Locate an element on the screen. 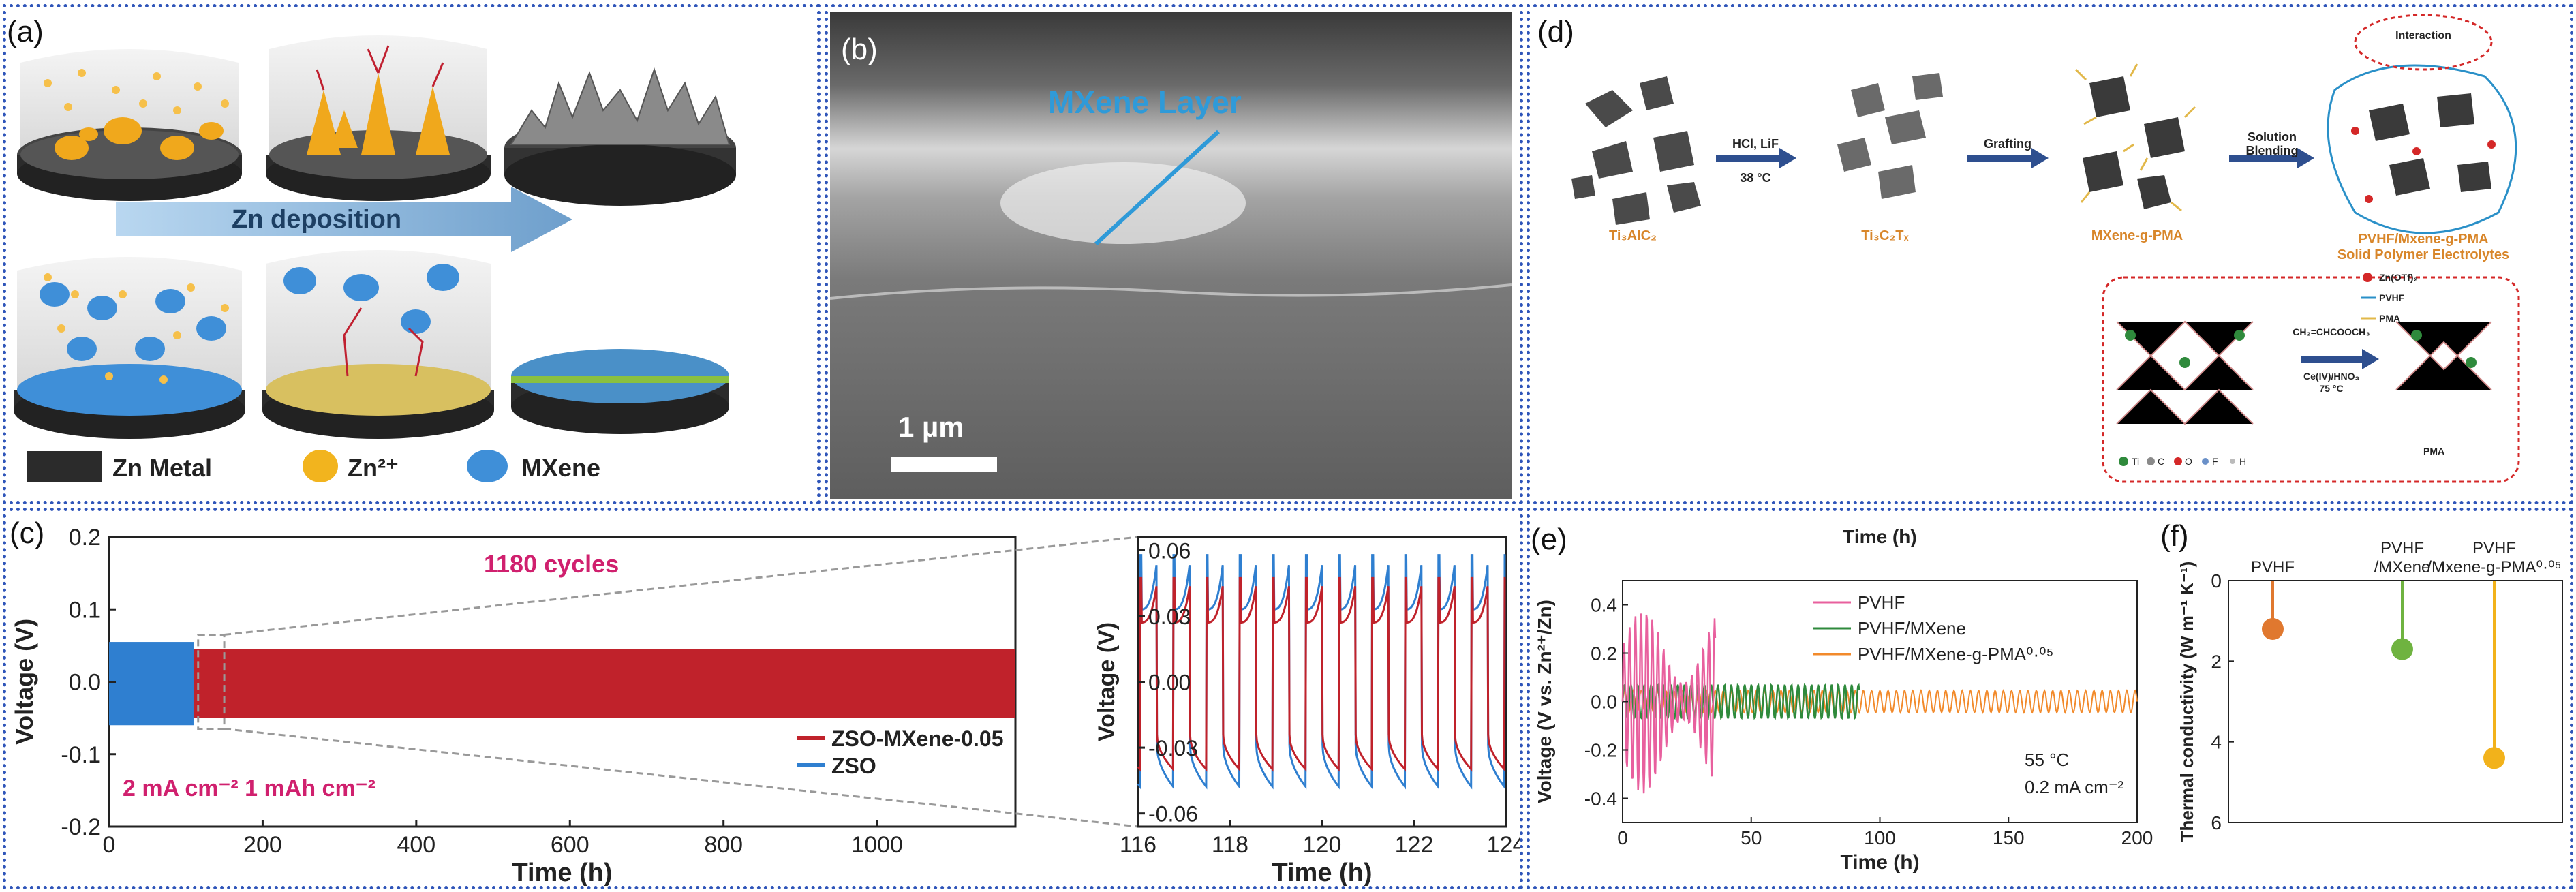 This screenshot has height=892, width=2576. svg-text: H is located at coordinates (2242, 461).